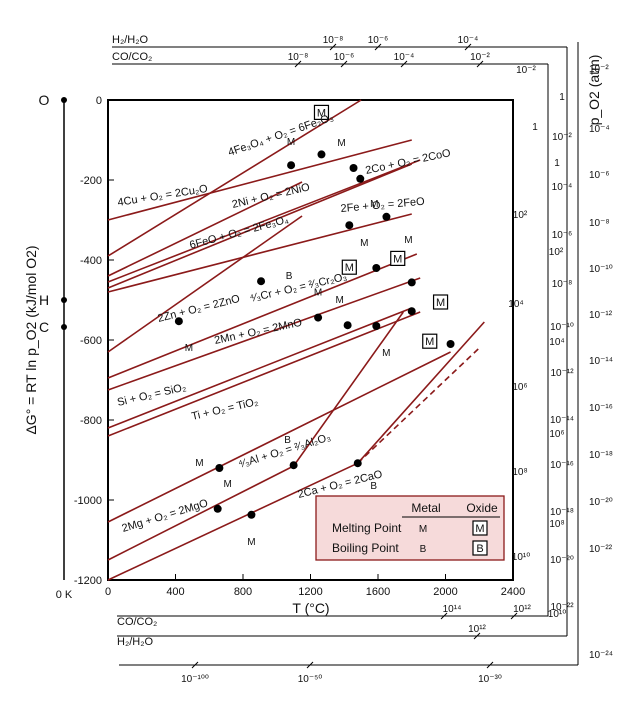 Image resolution: width=632 pixels, height=708 pixels. Describe the element at coordinates (404, 57) in the screenshot. I see `co-scale-top-label: 10⁻⁴` at that location.